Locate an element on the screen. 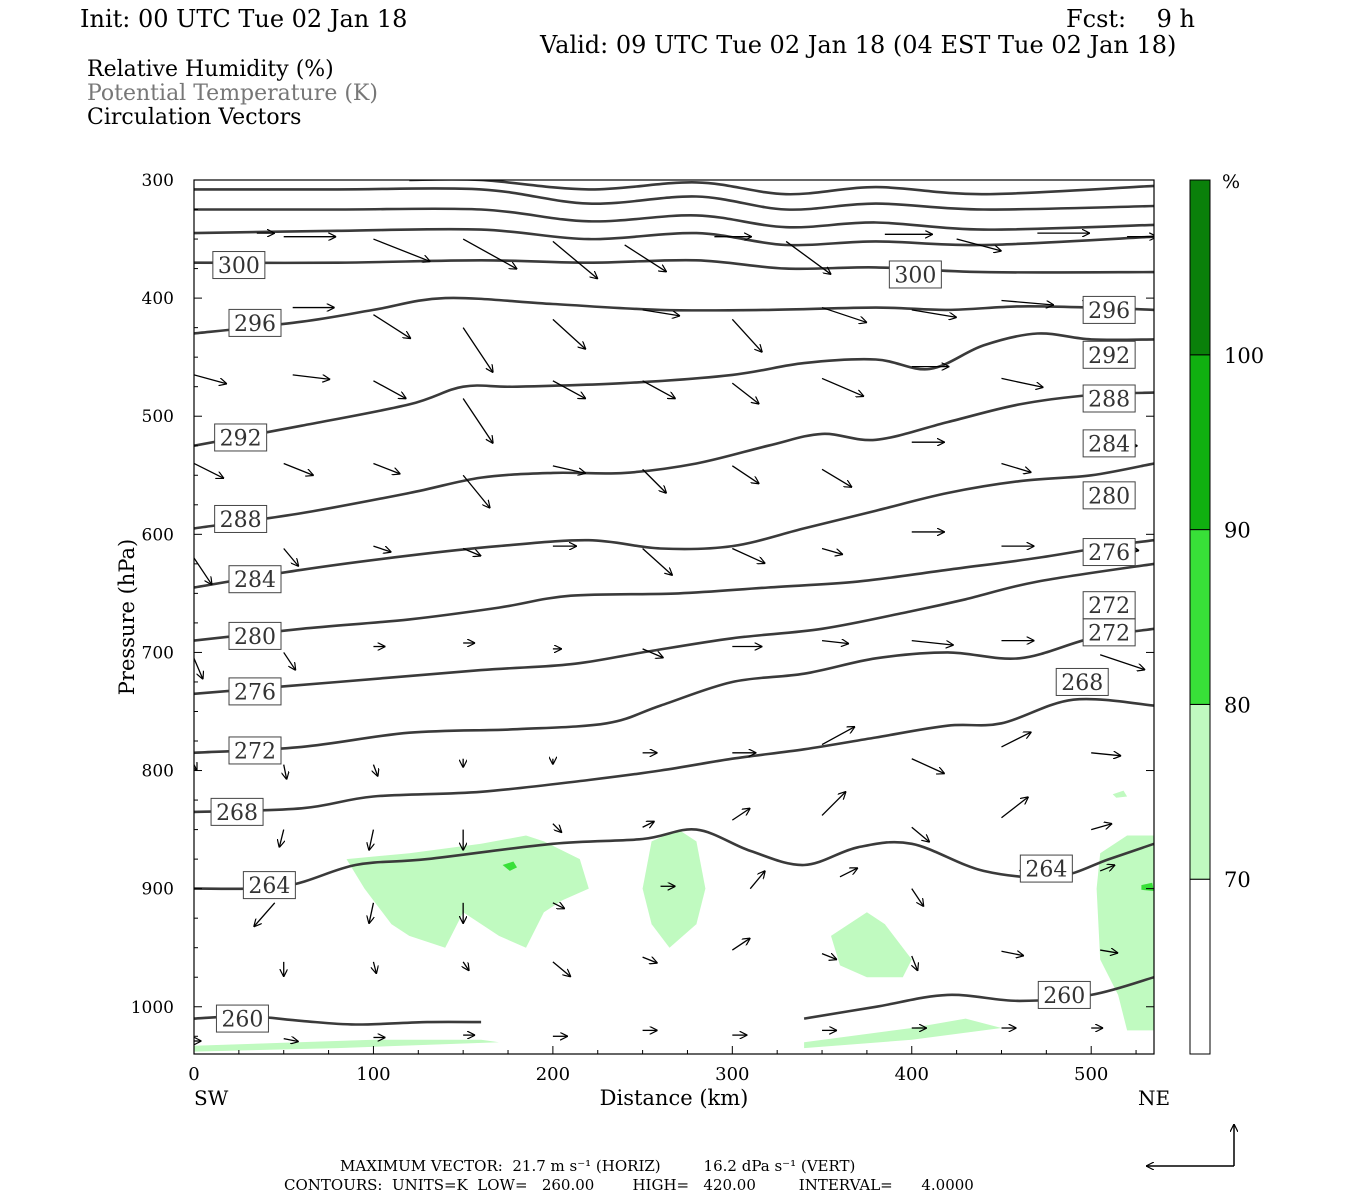 This screenshot has height=1200, width=1350. colorbar: 70 80 90 100% is located at coordinates (1226, 613).